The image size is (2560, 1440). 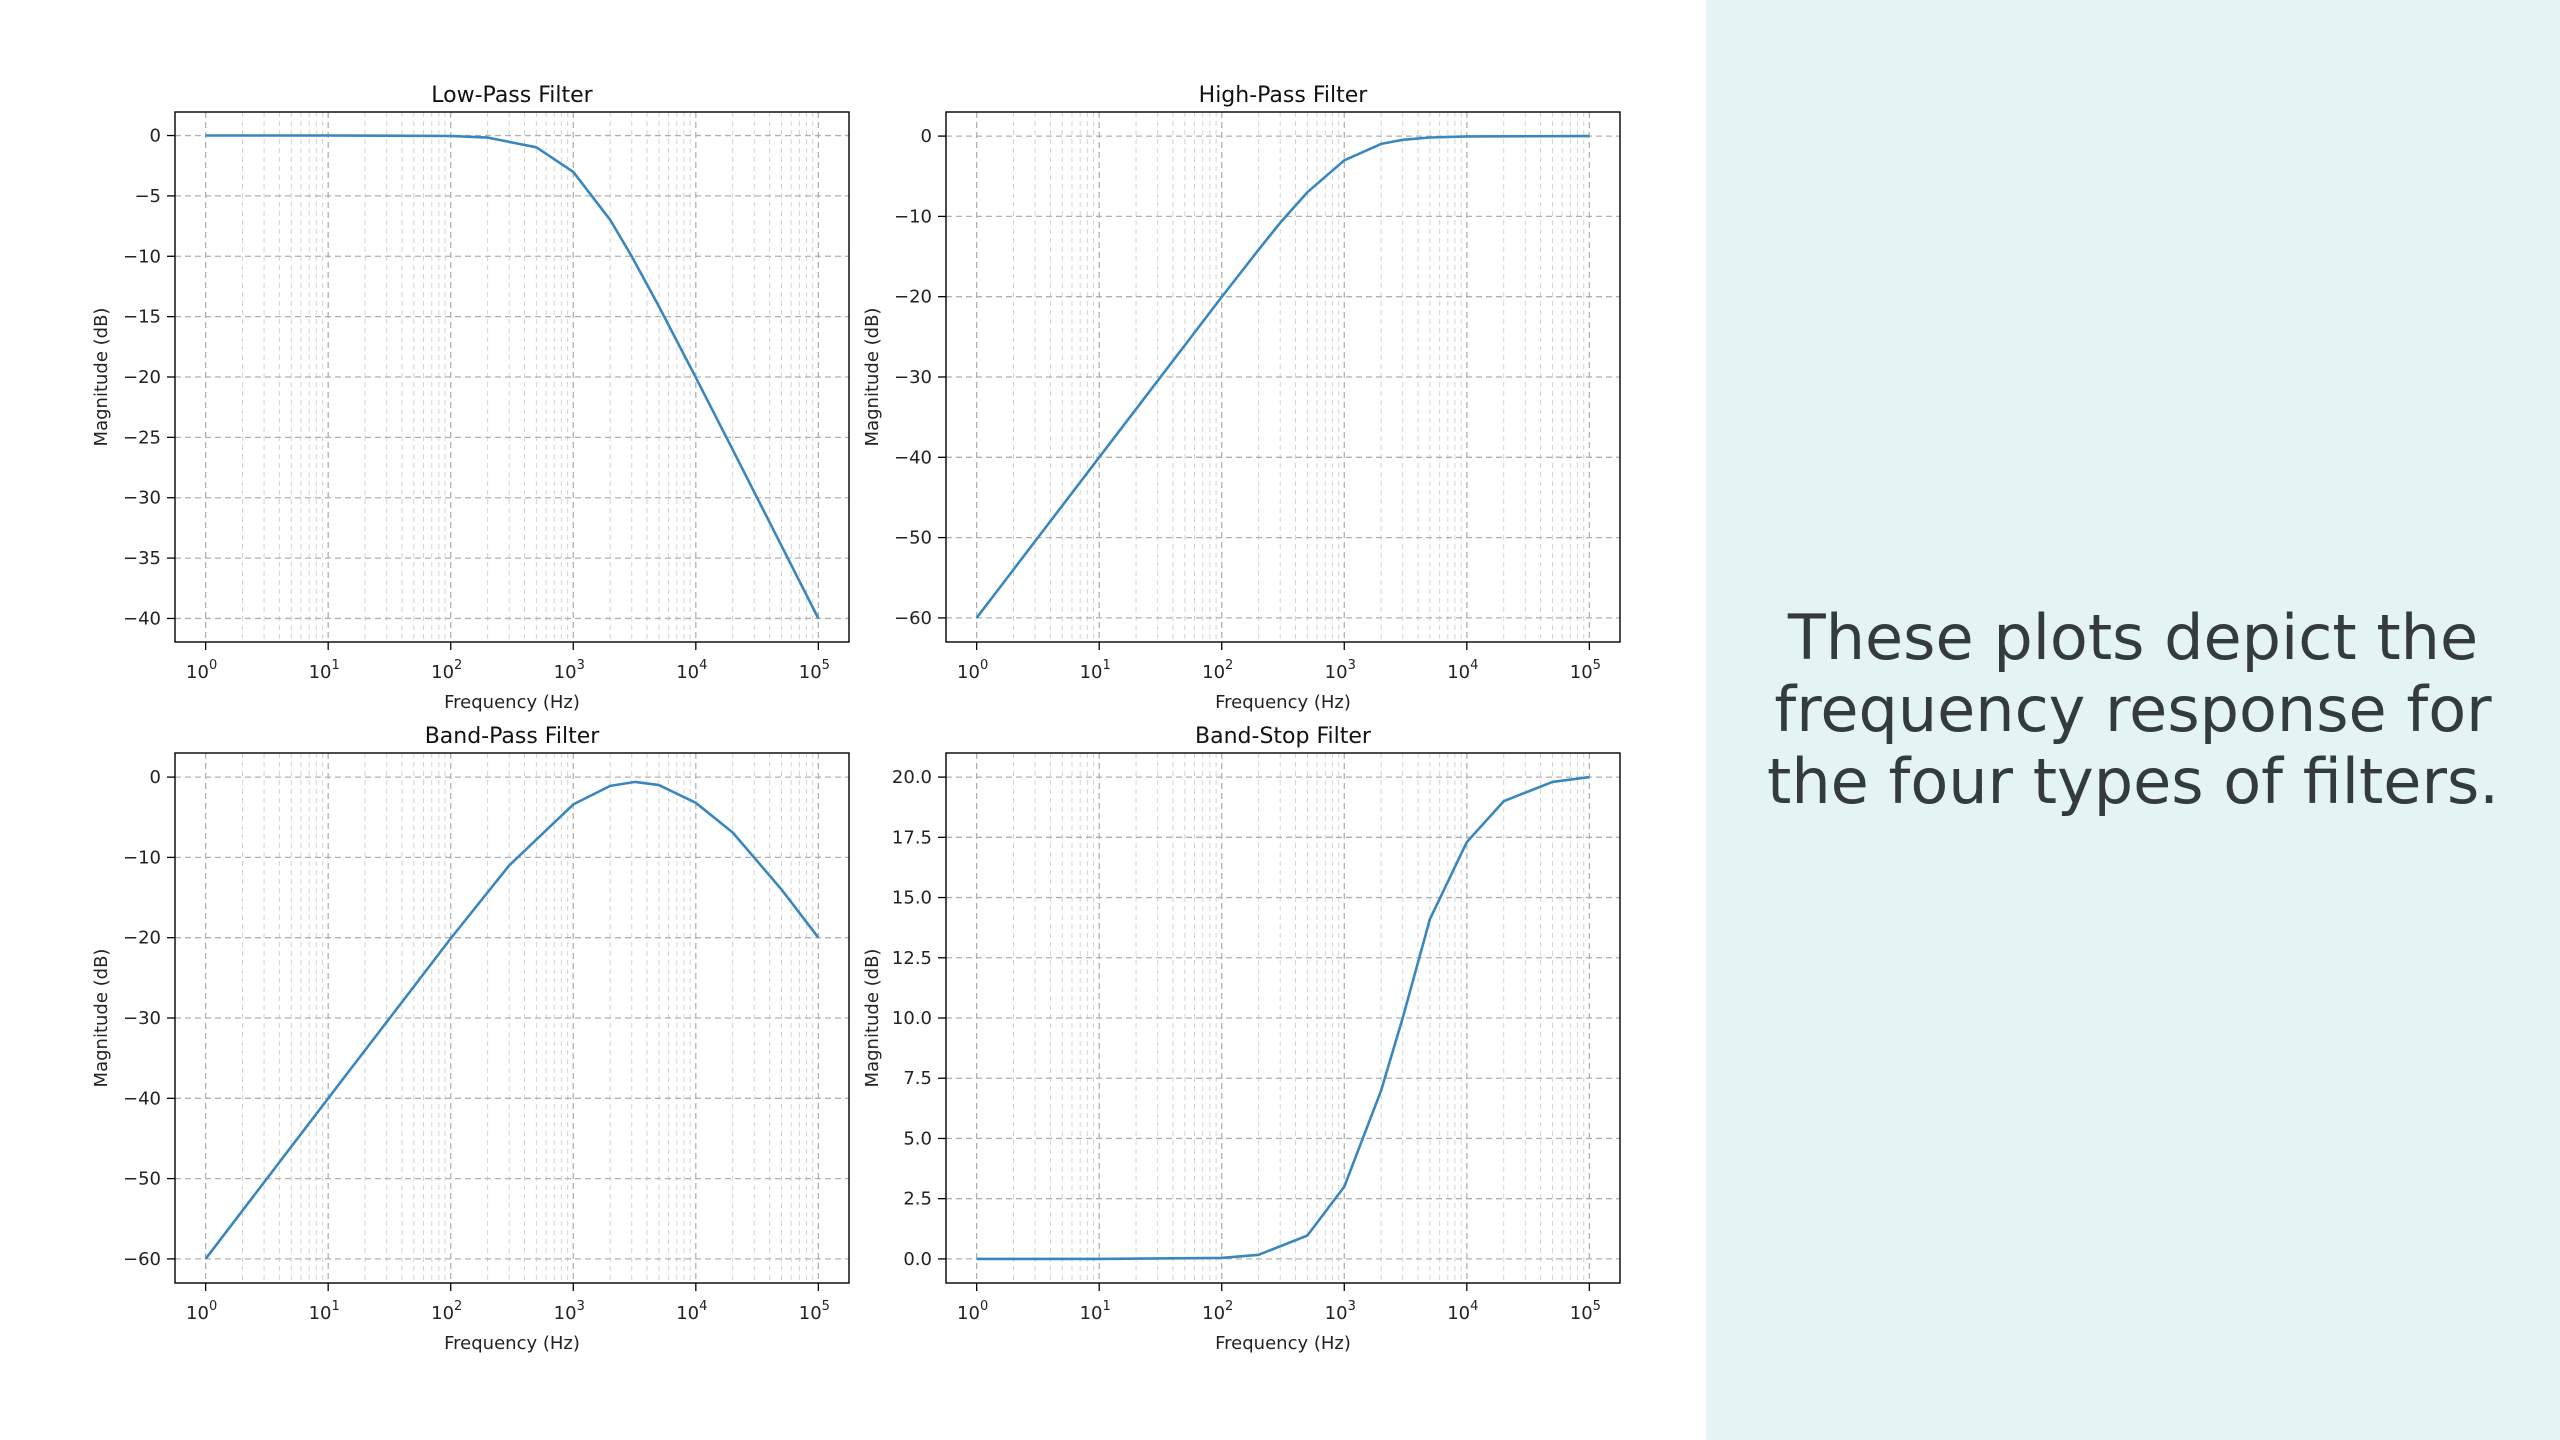 What do you see at coordinates (142, 317) in the screenshot?
I see `y-tick-label: −15` at bounding box center [142, 317].